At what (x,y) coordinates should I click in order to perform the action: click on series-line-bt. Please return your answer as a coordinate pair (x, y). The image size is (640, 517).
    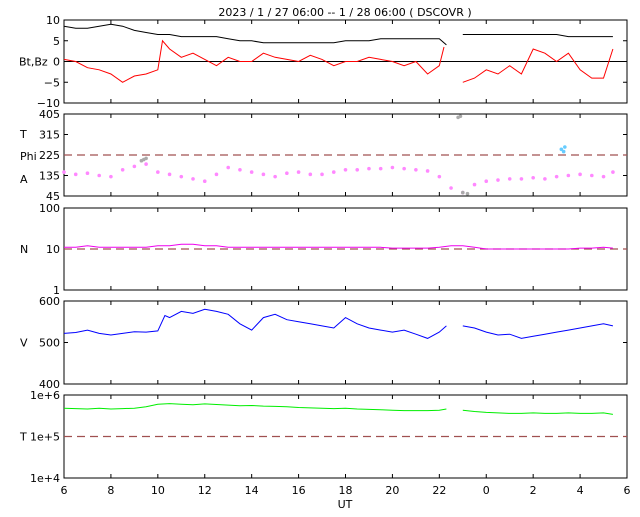
    Looking at the image, I should click on (338, 34).